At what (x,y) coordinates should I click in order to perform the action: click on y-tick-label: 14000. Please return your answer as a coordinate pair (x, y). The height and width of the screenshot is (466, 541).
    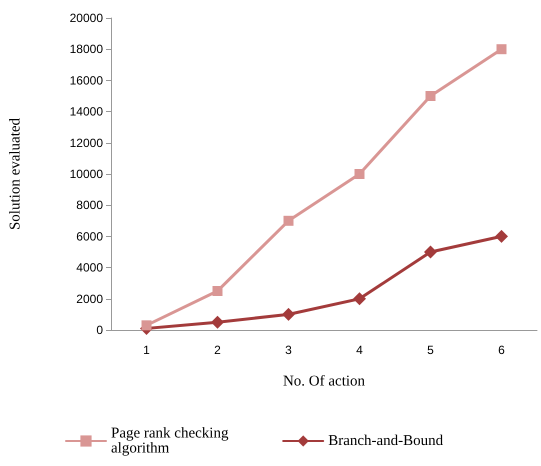
    Looking at the image, I should click on (87, 111).